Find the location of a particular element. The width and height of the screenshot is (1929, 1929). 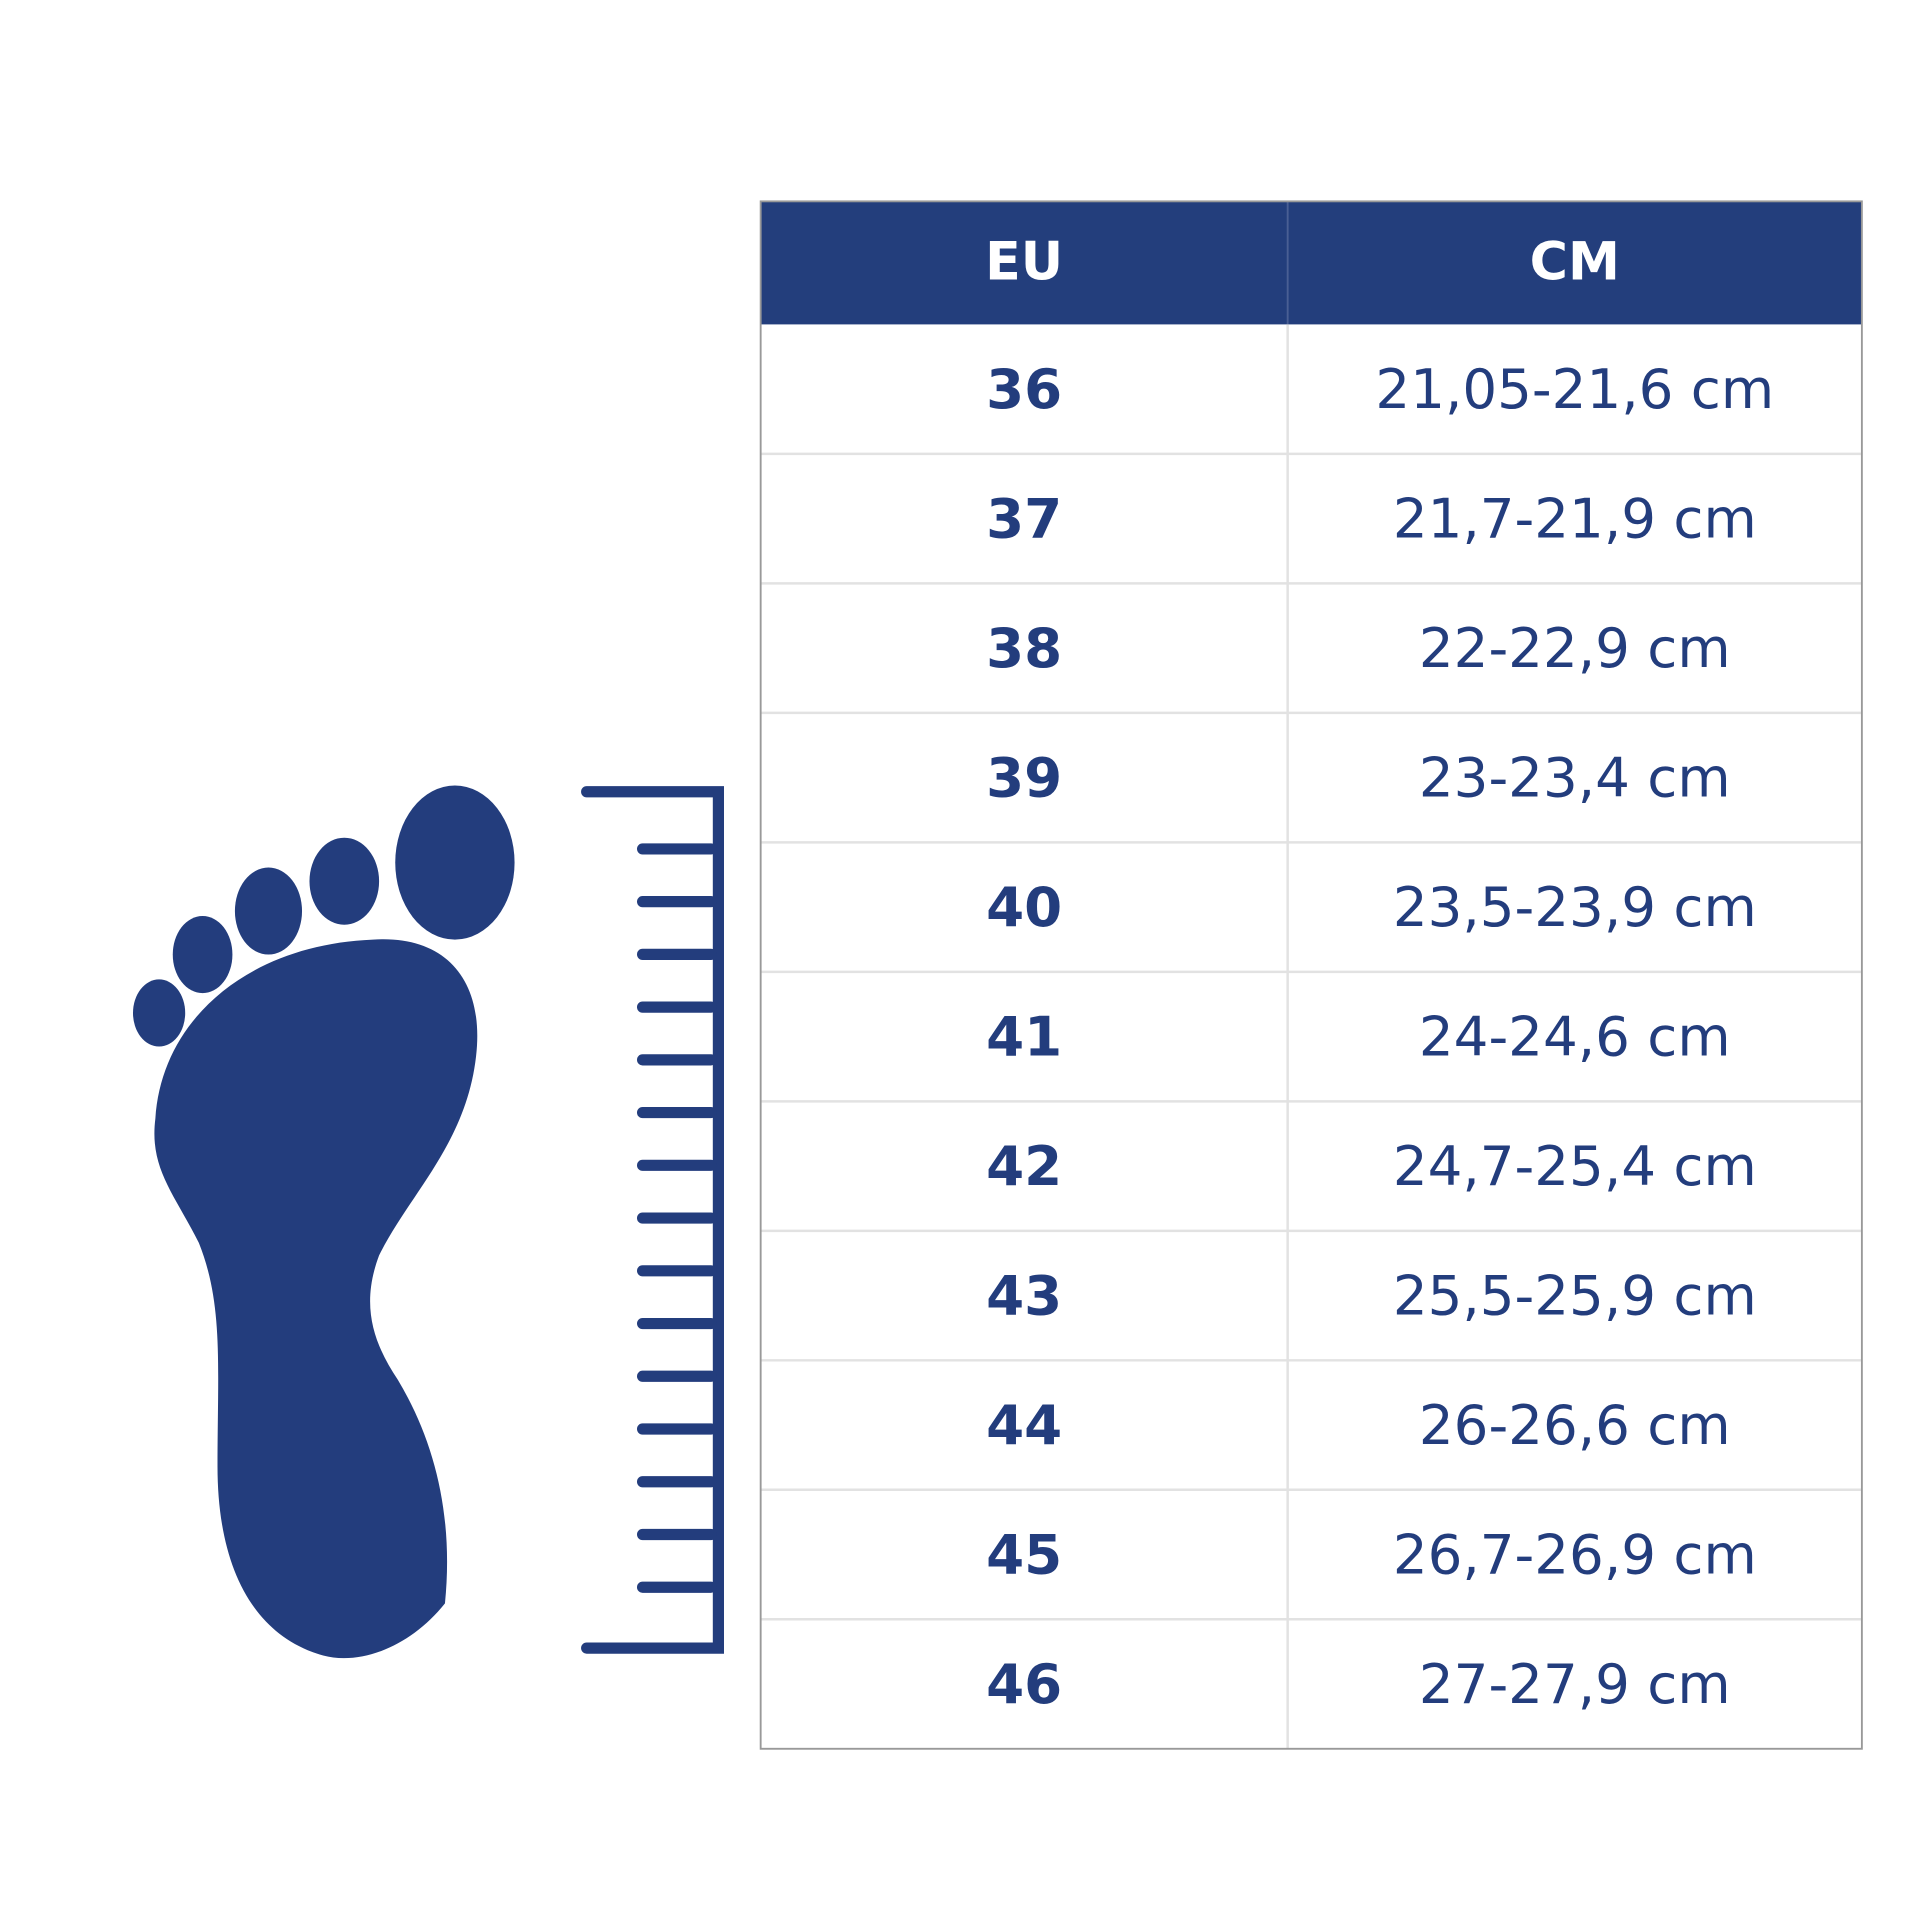

cm-length: 27-27,9 cm is located at coordinates (1575, 1684).